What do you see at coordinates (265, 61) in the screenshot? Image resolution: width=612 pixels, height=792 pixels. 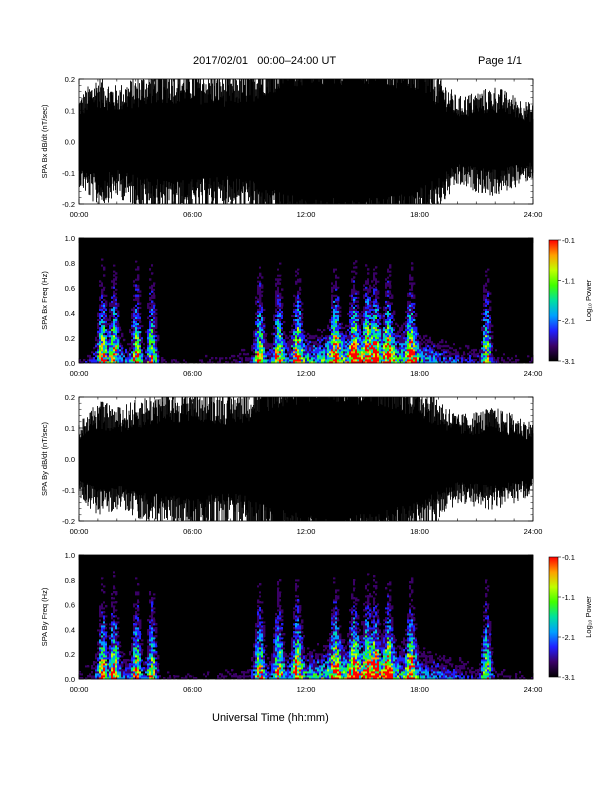 I see `page-title: 2017/02/01 00:00–24:00 UT` at bounding box center [265, 61].